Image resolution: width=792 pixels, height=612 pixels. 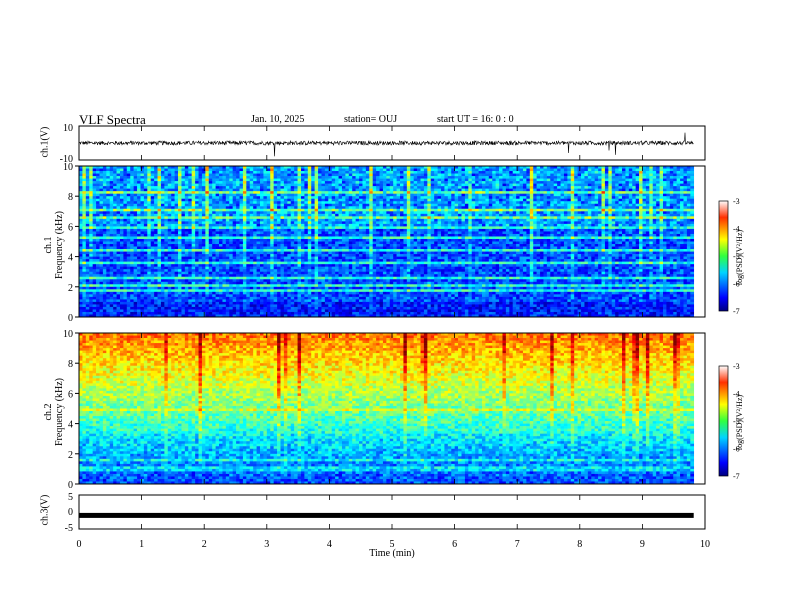 I want to click on ch3-signal-trace, so click(x=386, y=515).